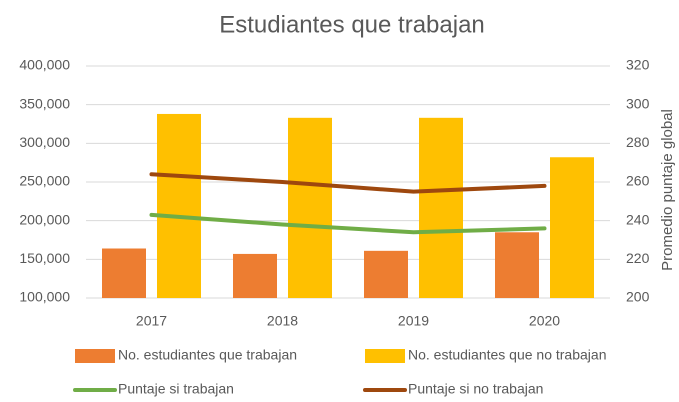 The image size is (679, 402). I want to click on y2-tick-label: 220, so click(638, 258).